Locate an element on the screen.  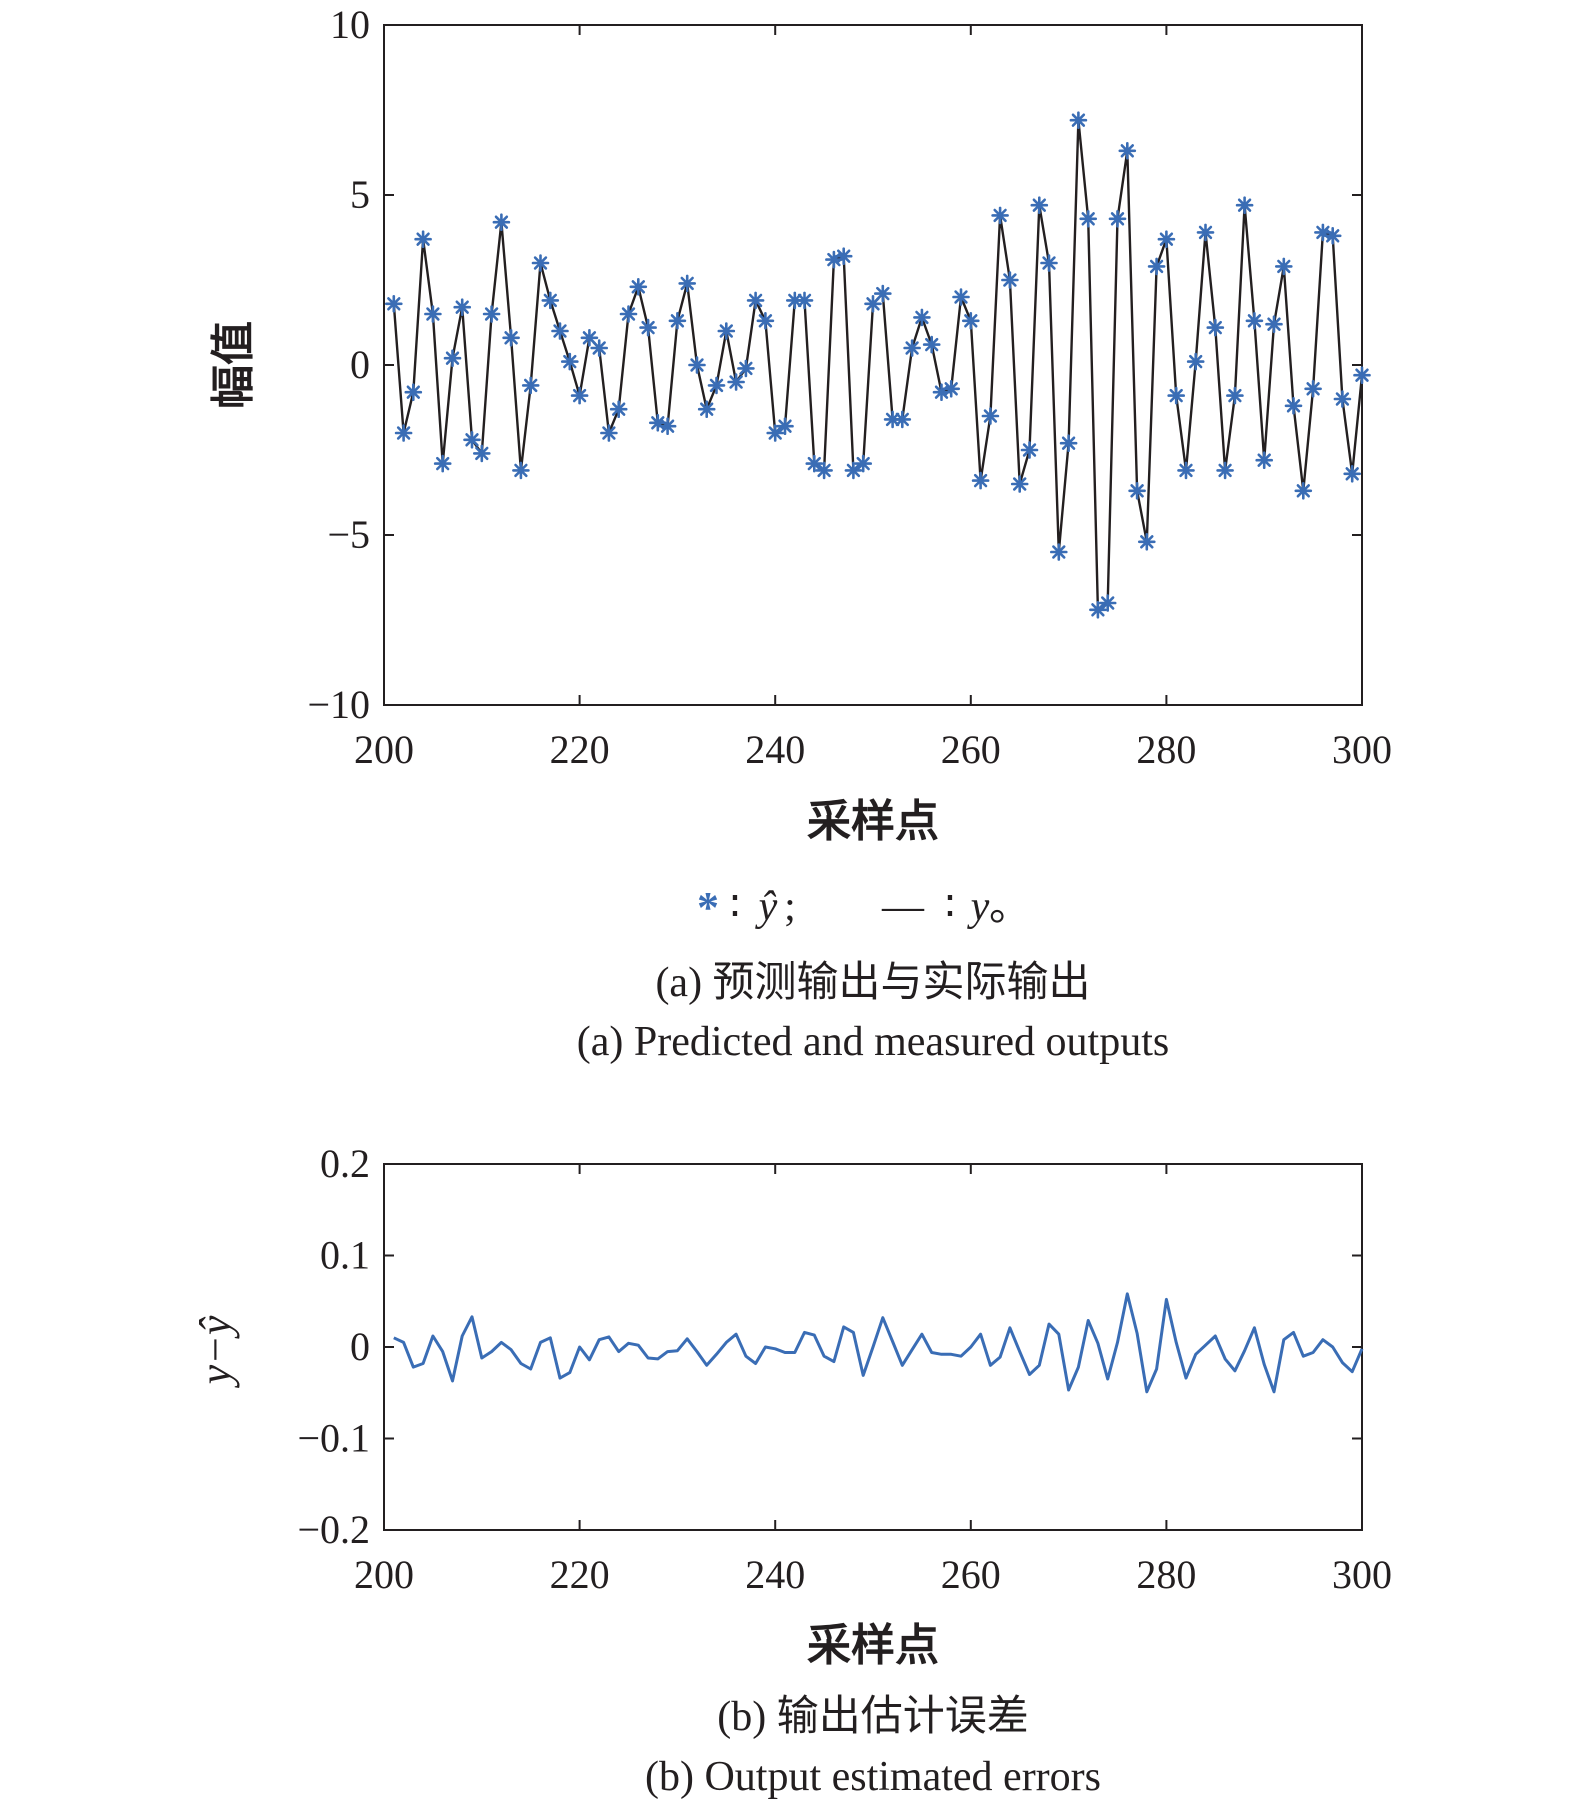
series-error is located at coordinates (878, 1343).